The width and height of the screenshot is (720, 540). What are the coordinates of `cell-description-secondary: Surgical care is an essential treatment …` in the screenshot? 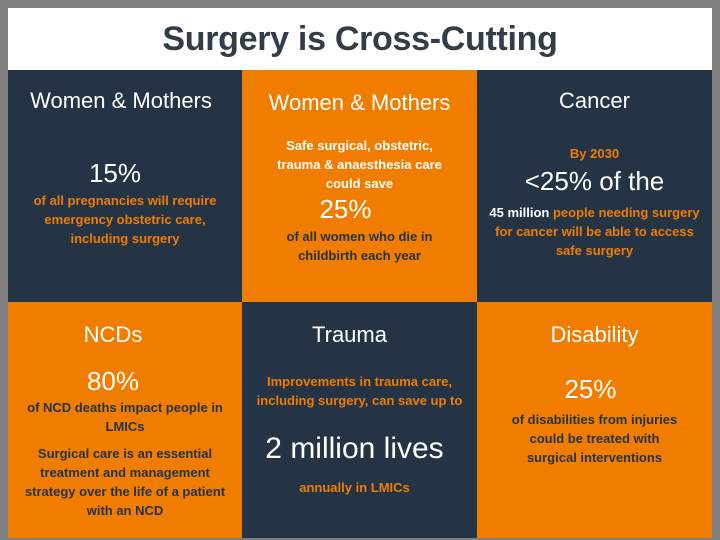 It's located at (125, 482).